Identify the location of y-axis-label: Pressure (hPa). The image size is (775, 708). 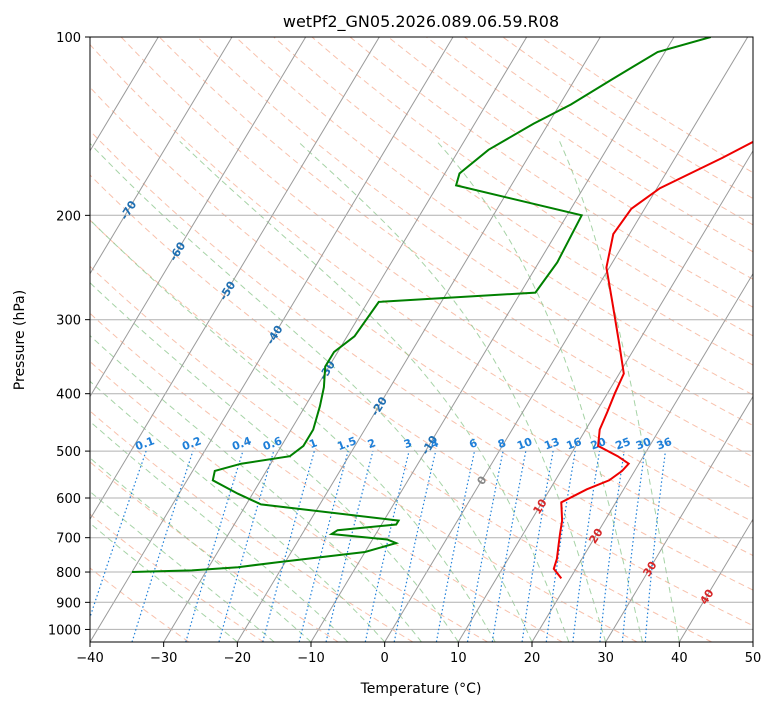
(20, 340).